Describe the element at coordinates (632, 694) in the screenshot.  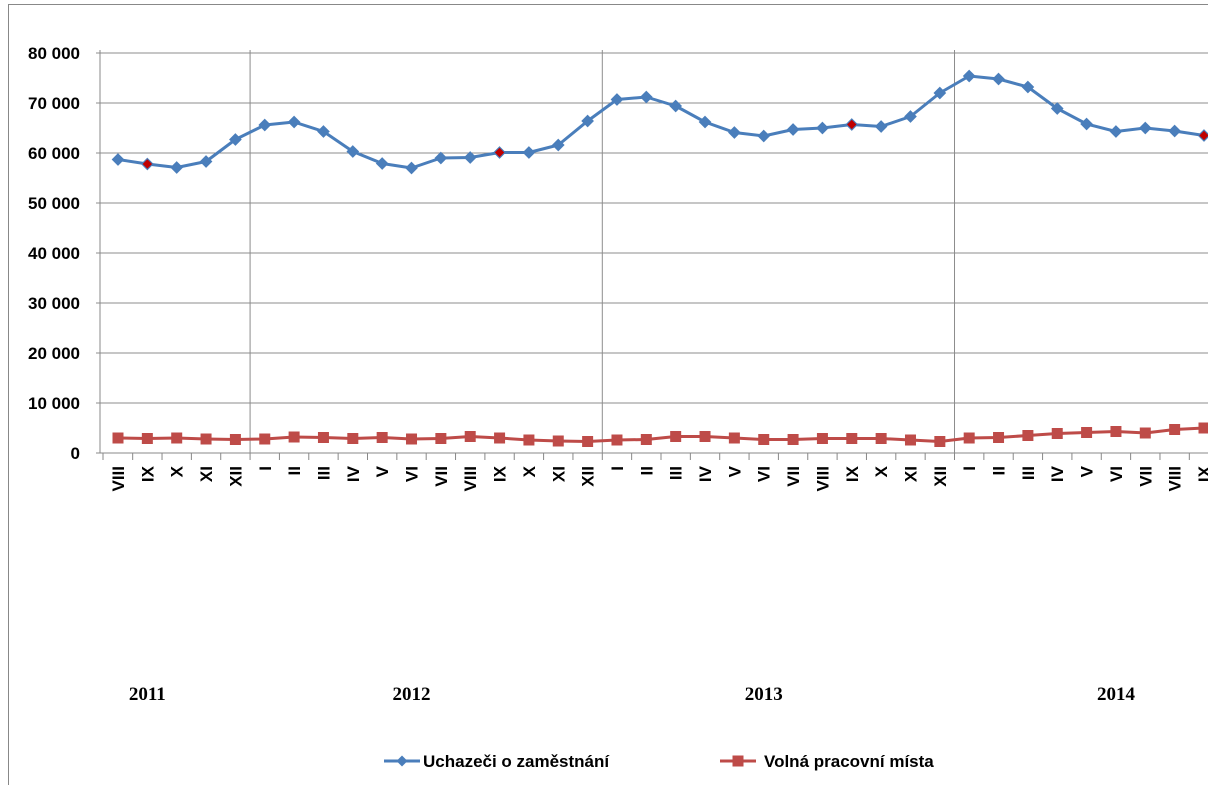
I see `year-labels: 2011 2012 2013 2014` at that location.